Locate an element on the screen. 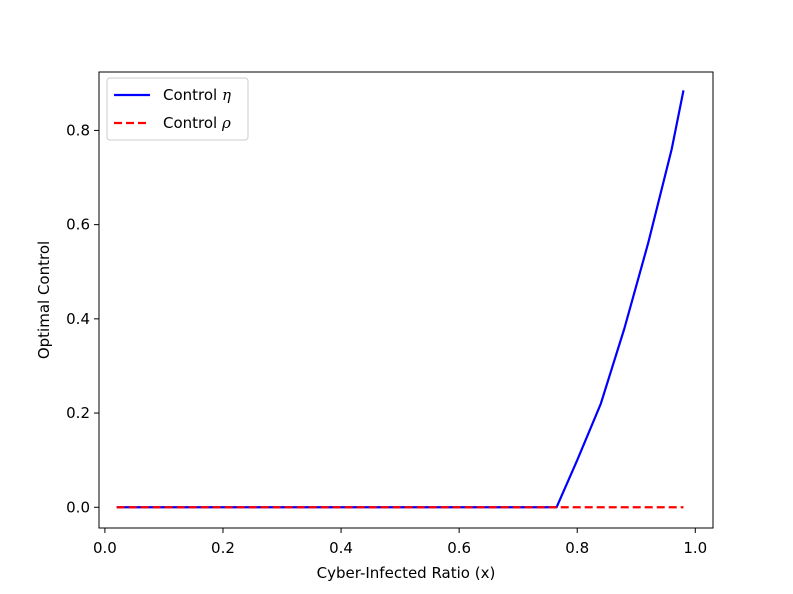 This screenshot has width=793, height=594. x-tick-label: 0.4 is located at coordinates (341, 548).